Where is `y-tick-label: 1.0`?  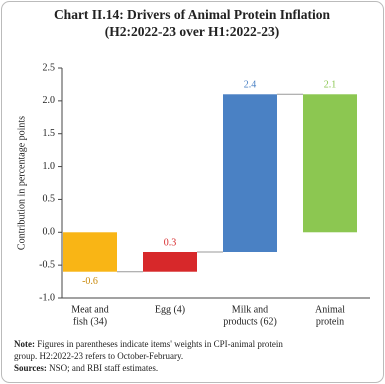
y-tick-label: 1.0 is located at coordinates (49, 166).